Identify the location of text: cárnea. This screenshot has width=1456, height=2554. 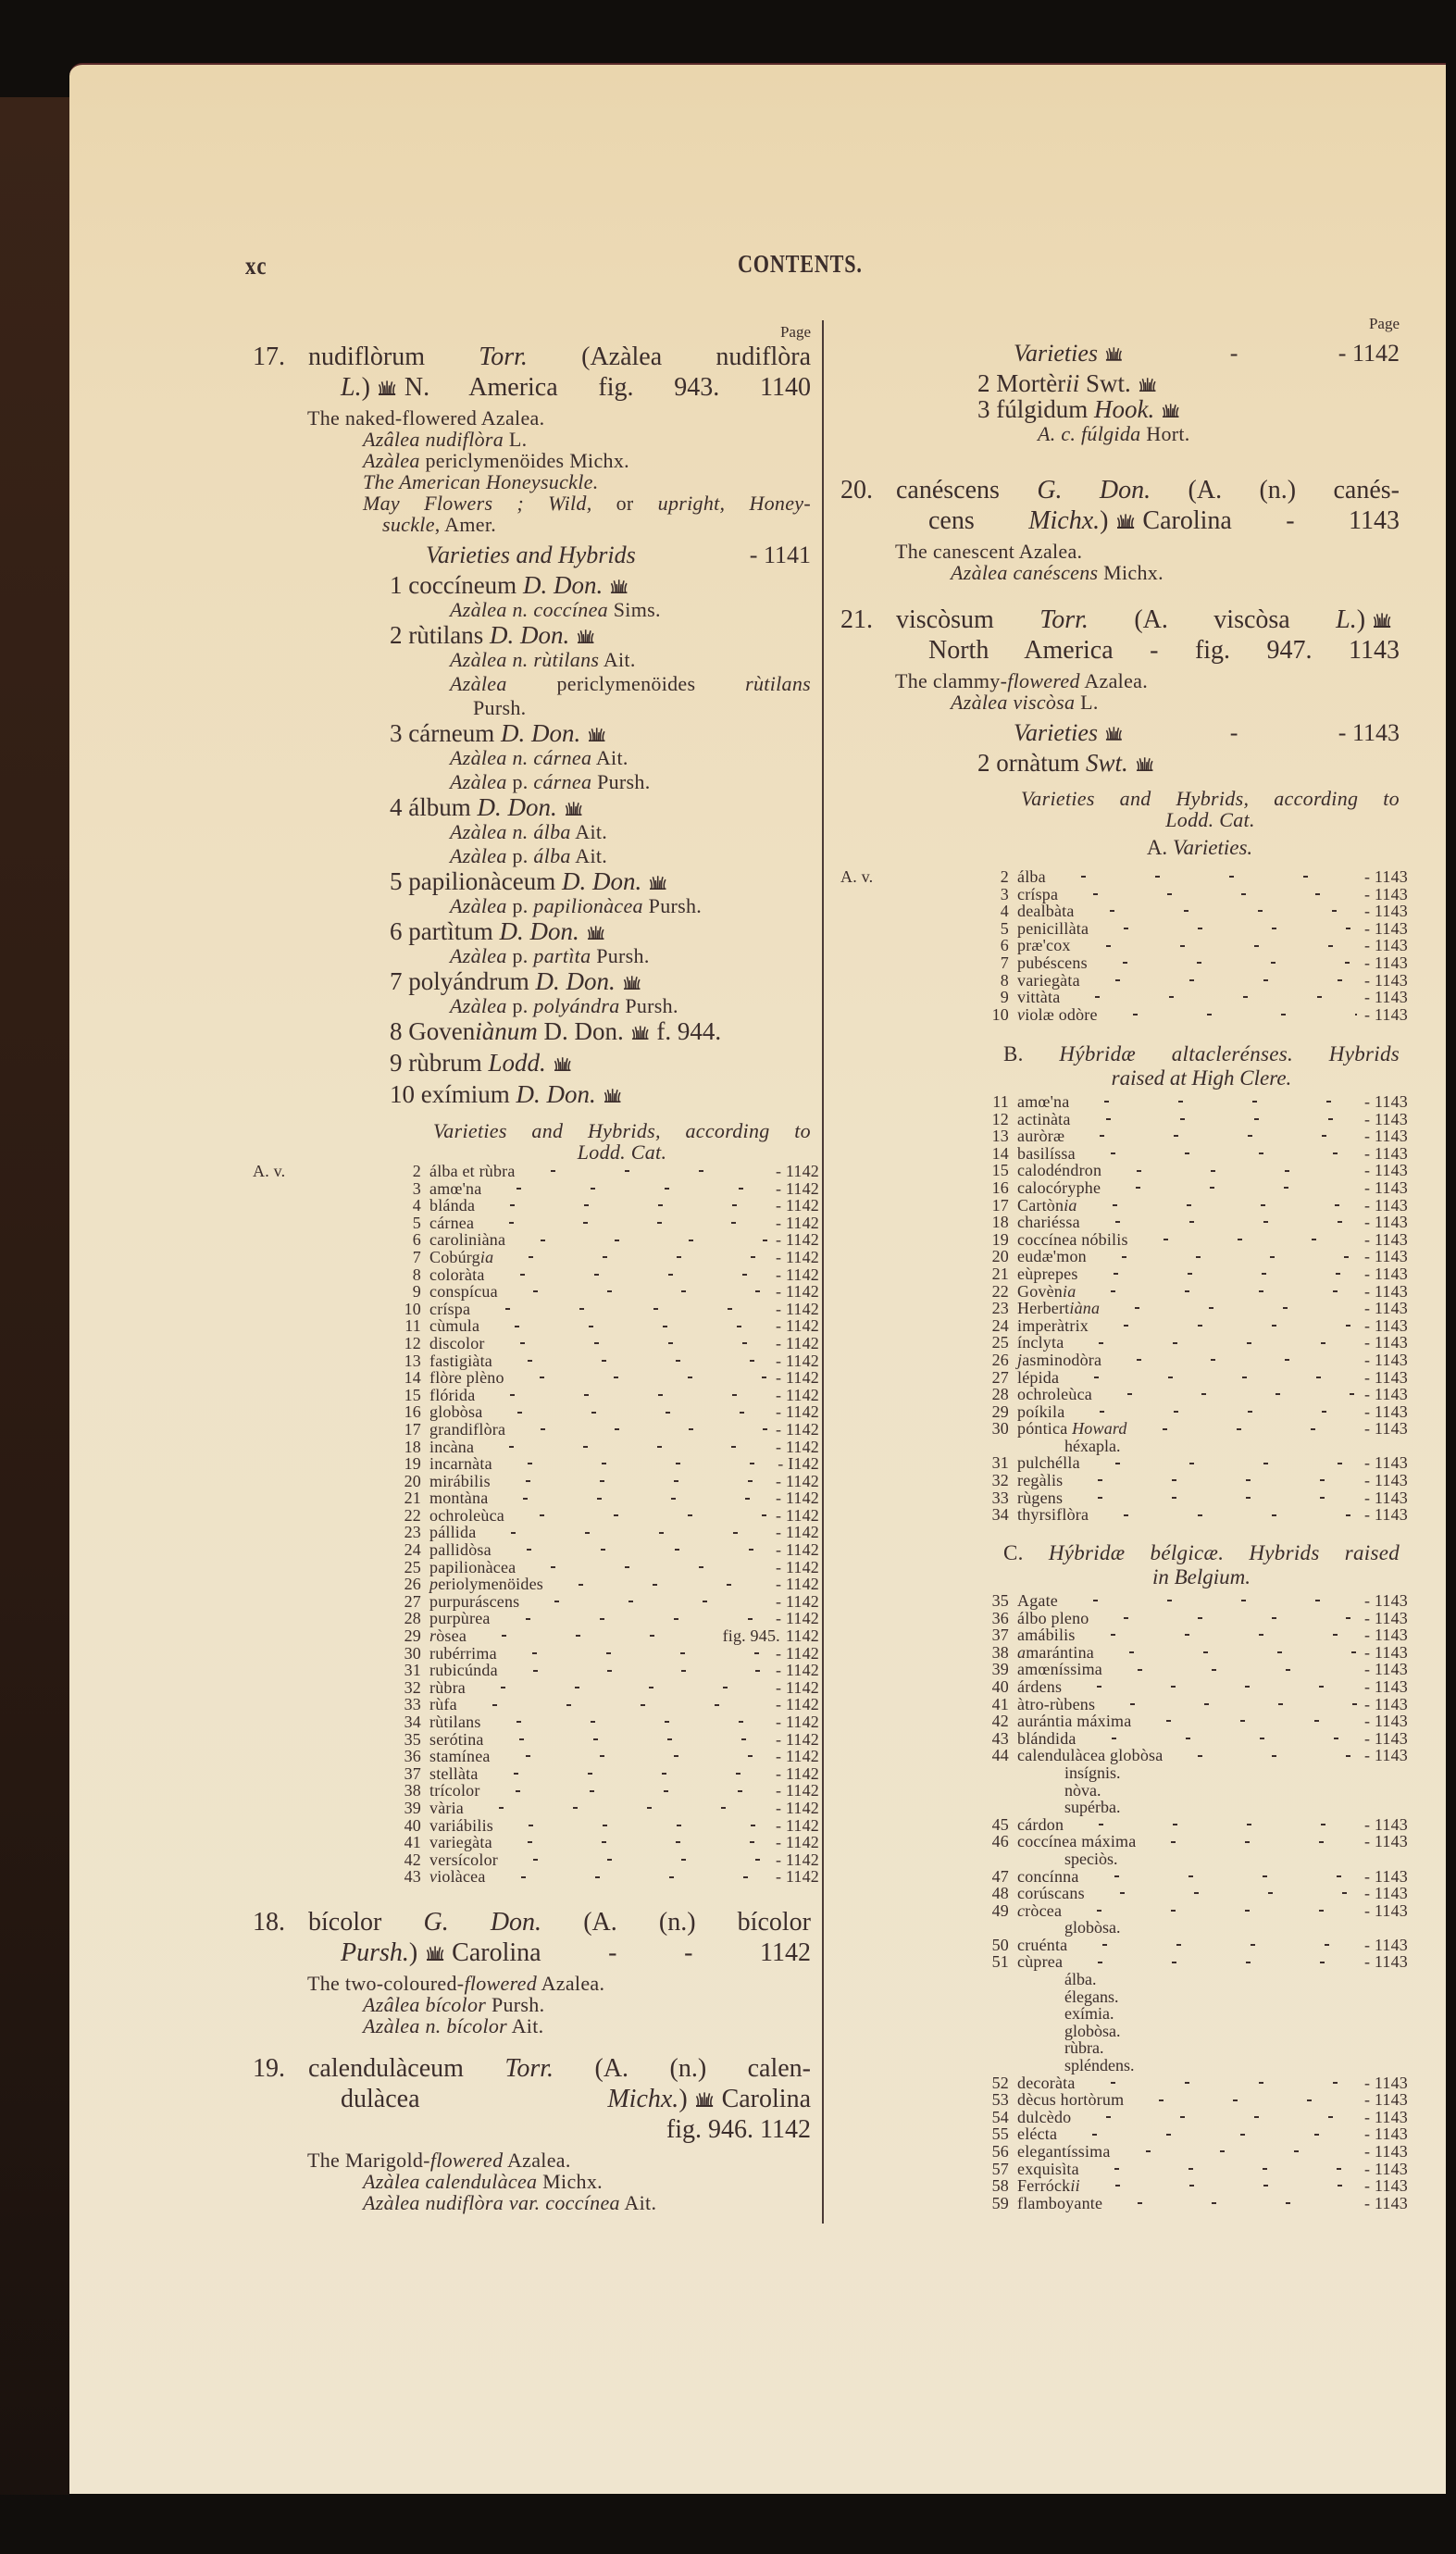
(452, 1222).